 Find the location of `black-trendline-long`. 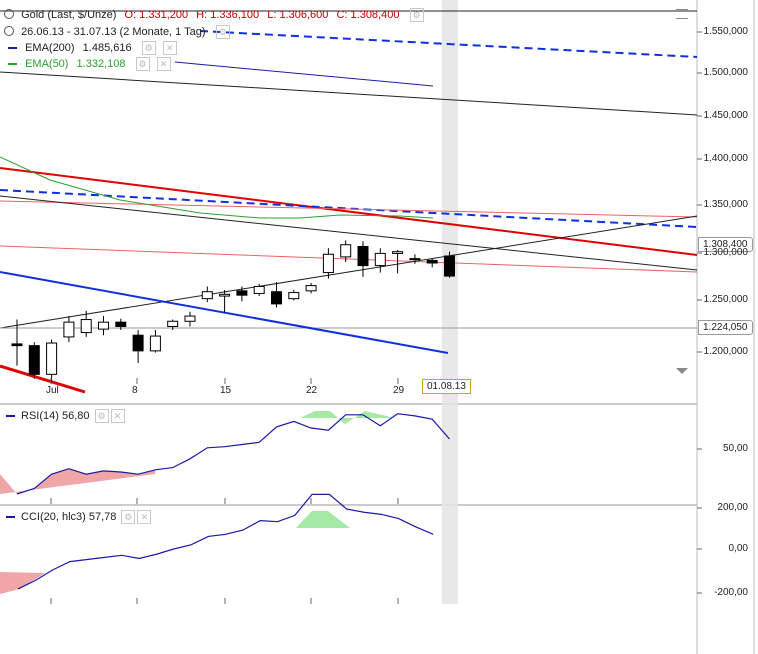

black-trendline-long is located at coordinates (349, 93).